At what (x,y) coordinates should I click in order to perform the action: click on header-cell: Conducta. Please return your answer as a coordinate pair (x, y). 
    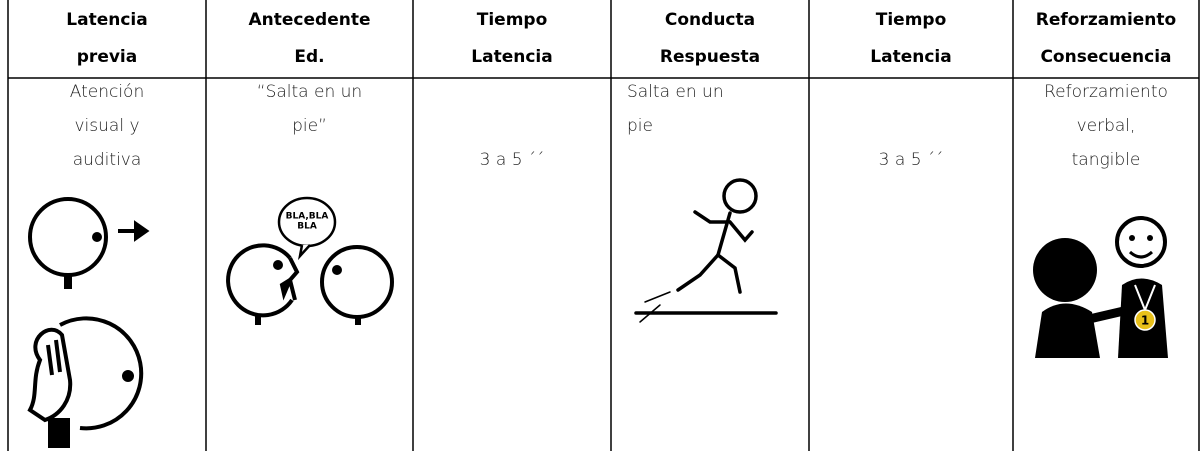
    Looking at the image, I should click on (710, 20).